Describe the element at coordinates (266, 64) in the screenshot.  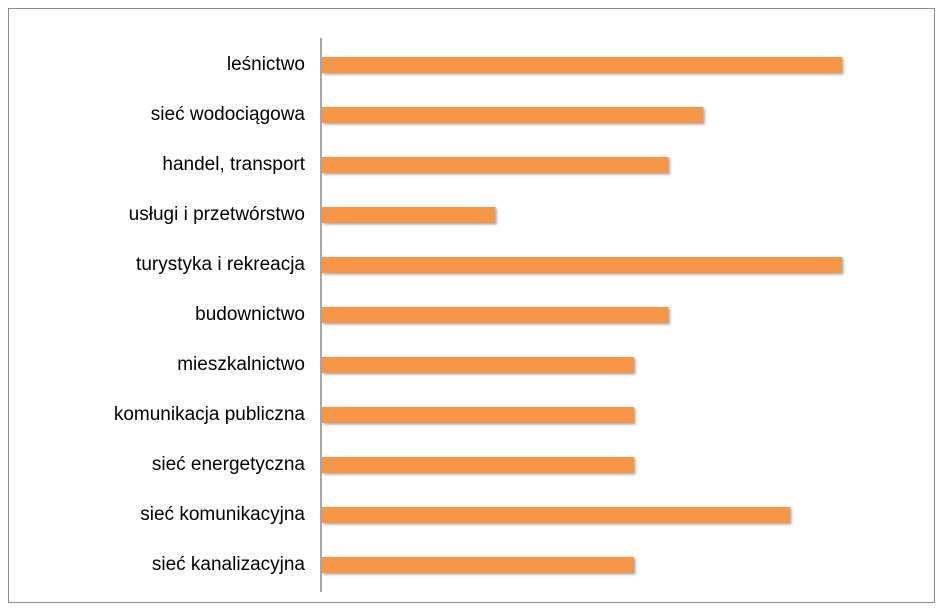
I see `y-tick-label: leśnictwo` at that location.